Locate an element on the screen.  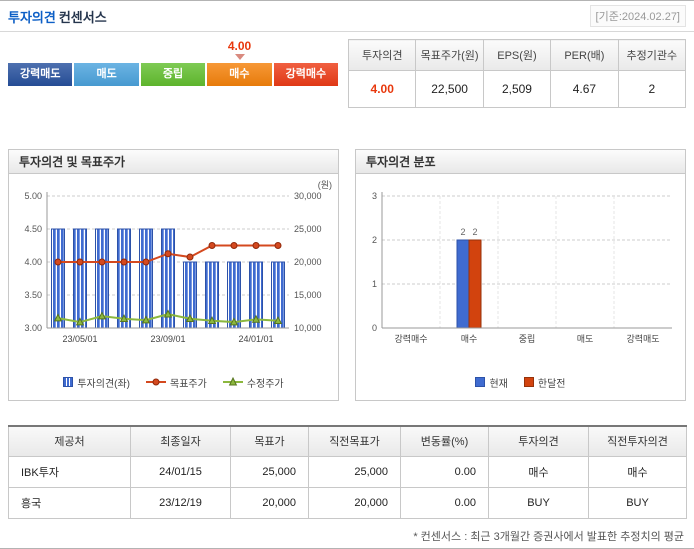
rating-scale-bar: 강력매도 매도 중립 매수 강력매수 is located at coordinates (173, 74).